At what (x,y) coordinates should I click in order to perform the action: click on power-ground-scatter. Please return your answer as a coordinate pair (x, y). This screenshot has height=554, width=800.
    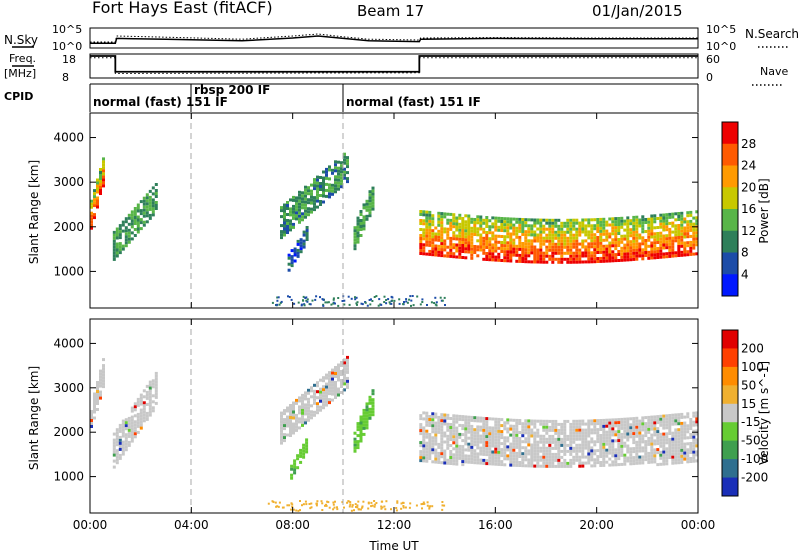
    Looking at the image, I should click on (358, 301).